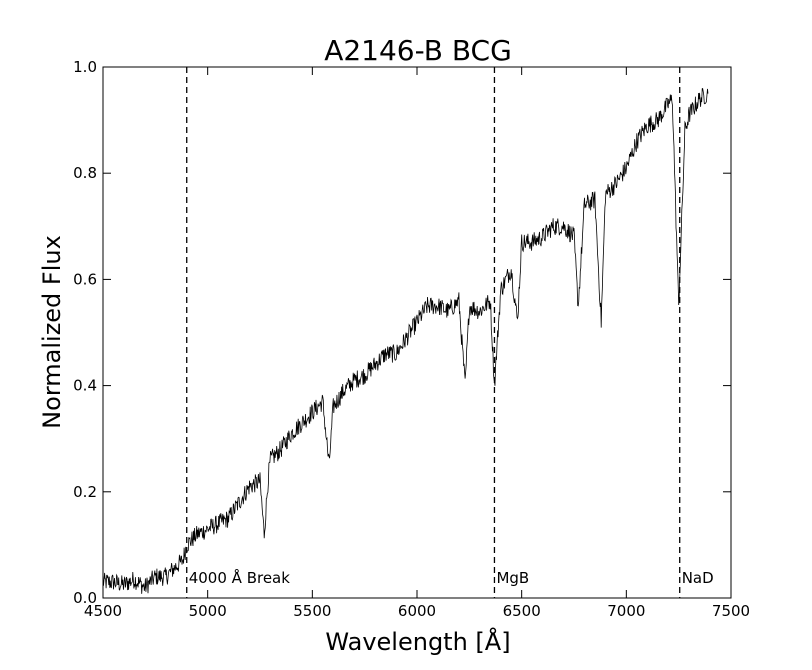 This screenshot has width=812, height=670. What do you see at coordinates (451, 577) in the screenshot?
I see `annotation-labels: 4000 Å Break MgB NaD` at bounding box center [451, 577].